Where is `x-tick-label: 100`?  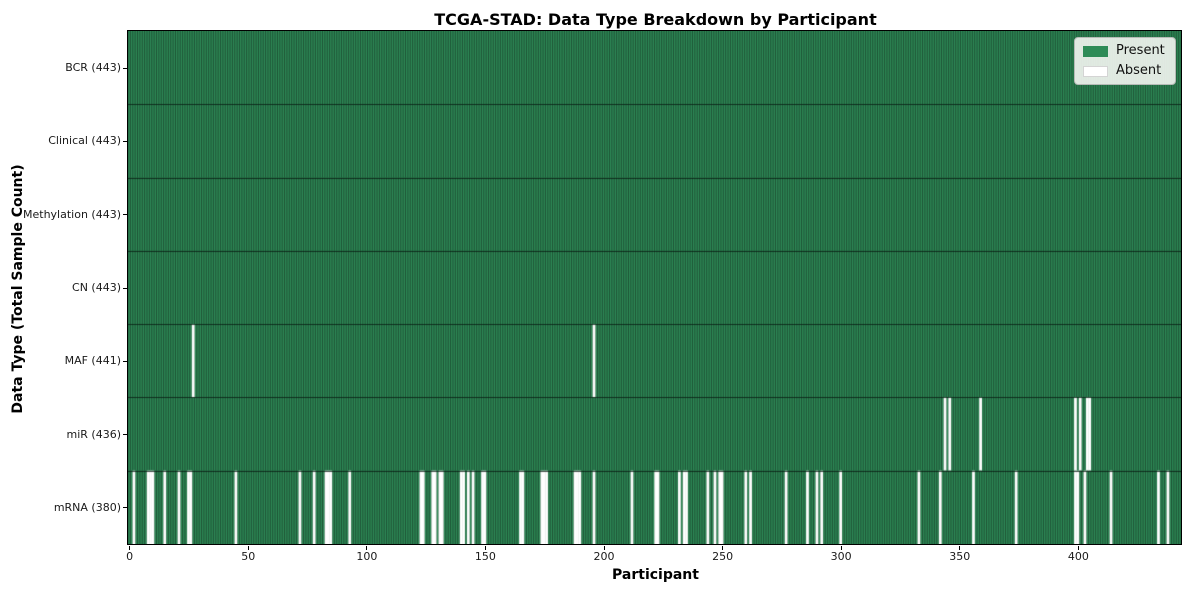 x-tick-label: 100 is located at coordinates (367, 556).